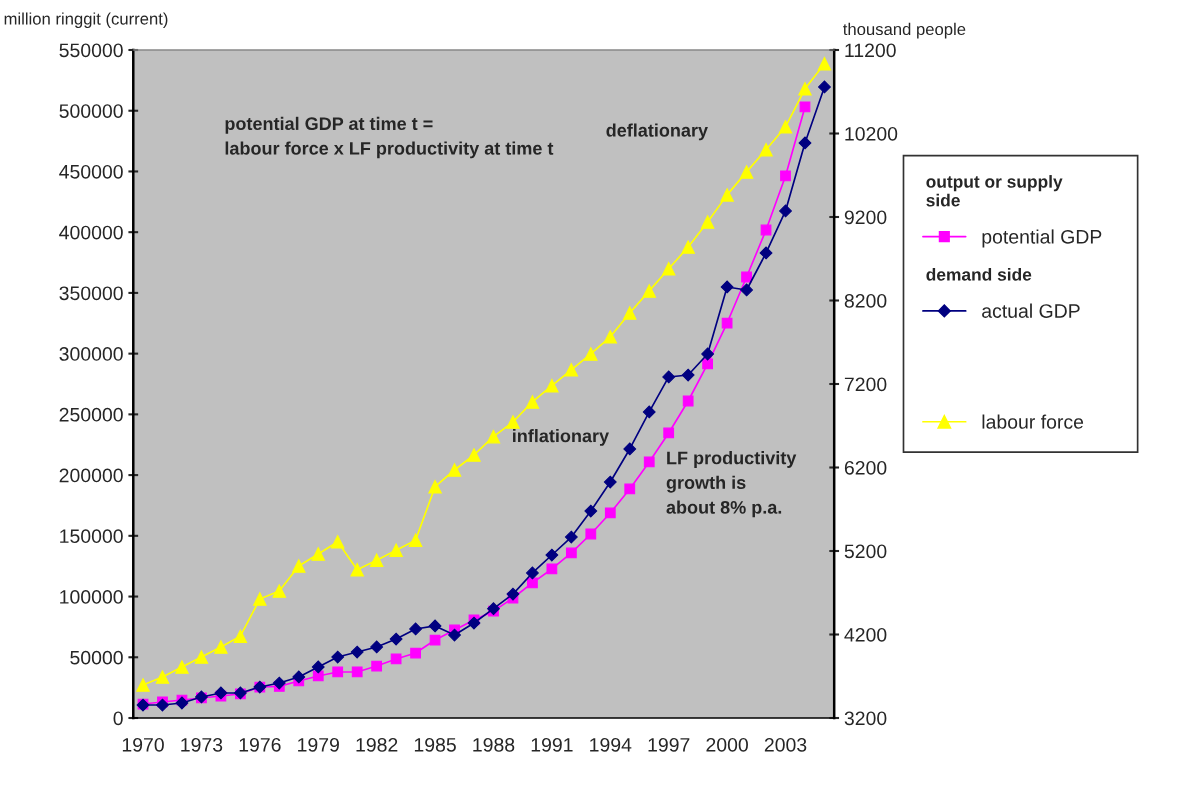 This screenshot has width=1190, height=800. Describe the element at coordinates (389, 137) in the screenshot. I see `annotation: potential GDP at time t = labour force x LF productivity at time t` at that location.